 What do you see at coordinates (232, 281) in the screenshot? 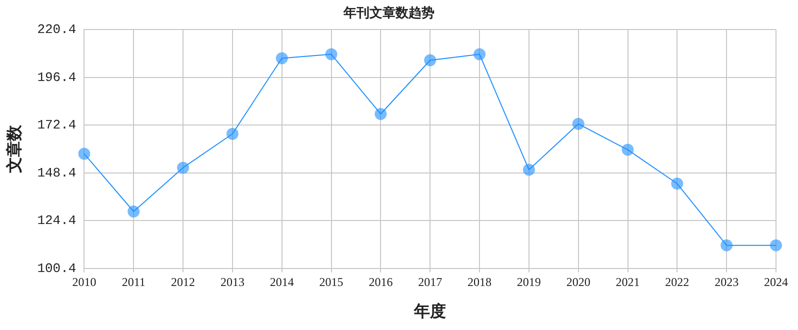
I see `x-tick-label: 2013` at bounding box center [232, 281].